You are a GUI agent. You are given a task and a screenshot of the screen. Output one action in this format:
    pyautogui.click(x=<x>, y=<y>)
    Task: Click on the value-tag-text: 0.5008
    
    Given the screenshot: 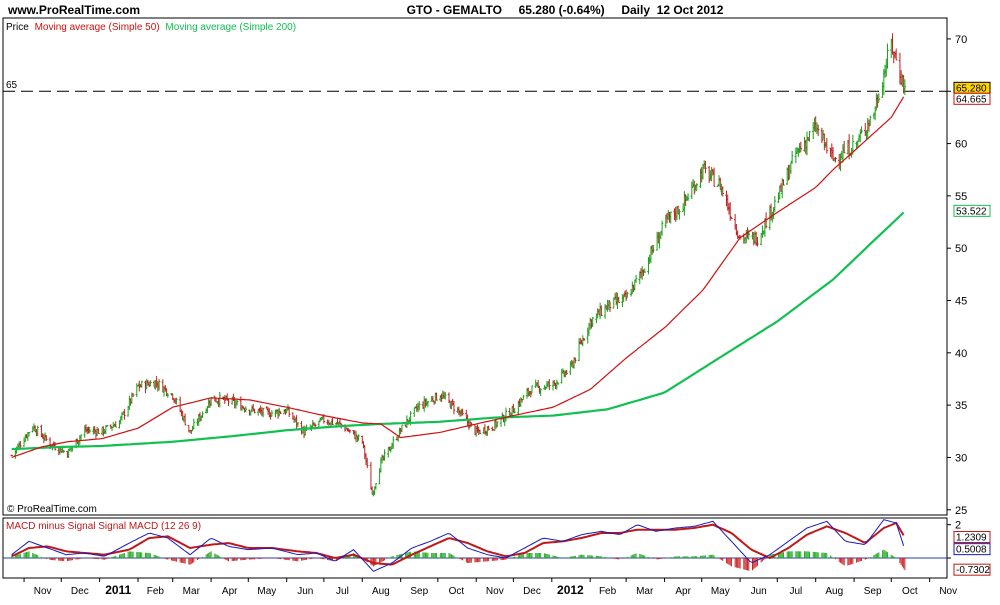 What is the action you would take?
    pyautogui.click(x=971, y=550)
    